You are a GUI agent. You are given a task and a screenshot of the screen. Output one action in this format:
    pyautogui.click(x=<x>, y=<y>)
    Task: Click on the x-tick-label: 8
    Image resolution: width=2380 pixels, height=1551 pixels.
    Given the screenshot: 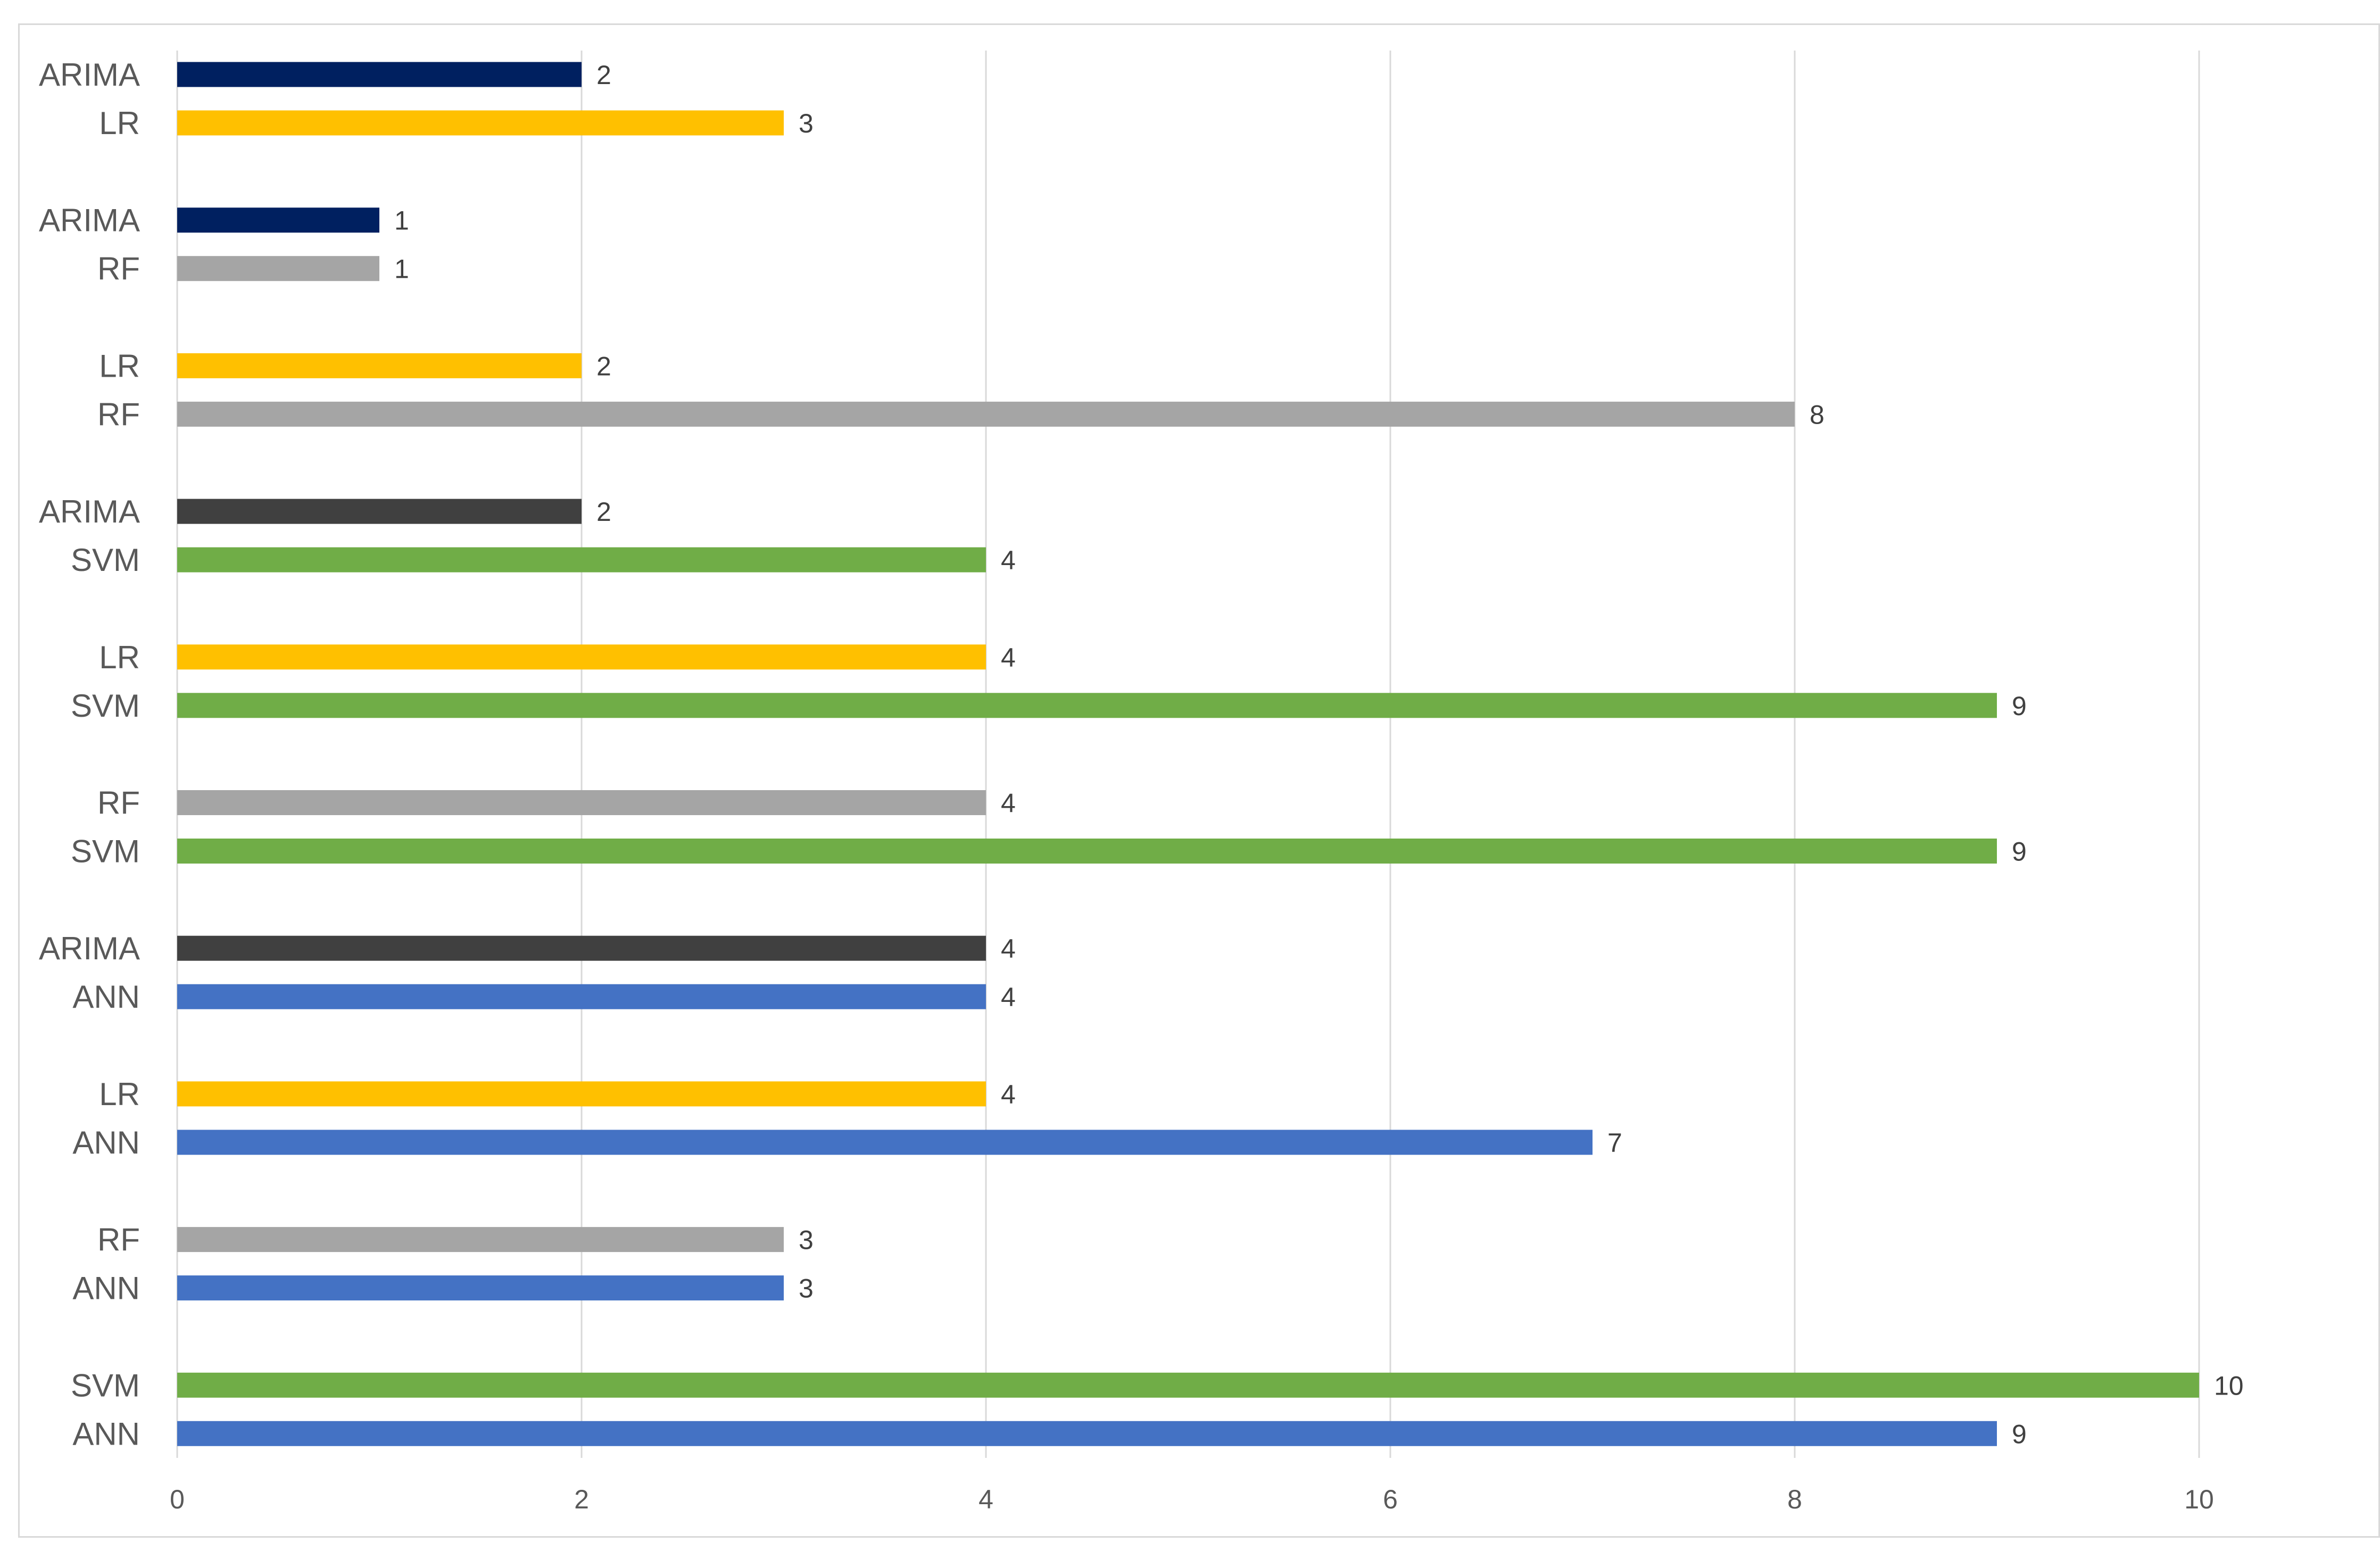 What is the action you would take?
    pyautogui.click(x=1794, y=1499)
    